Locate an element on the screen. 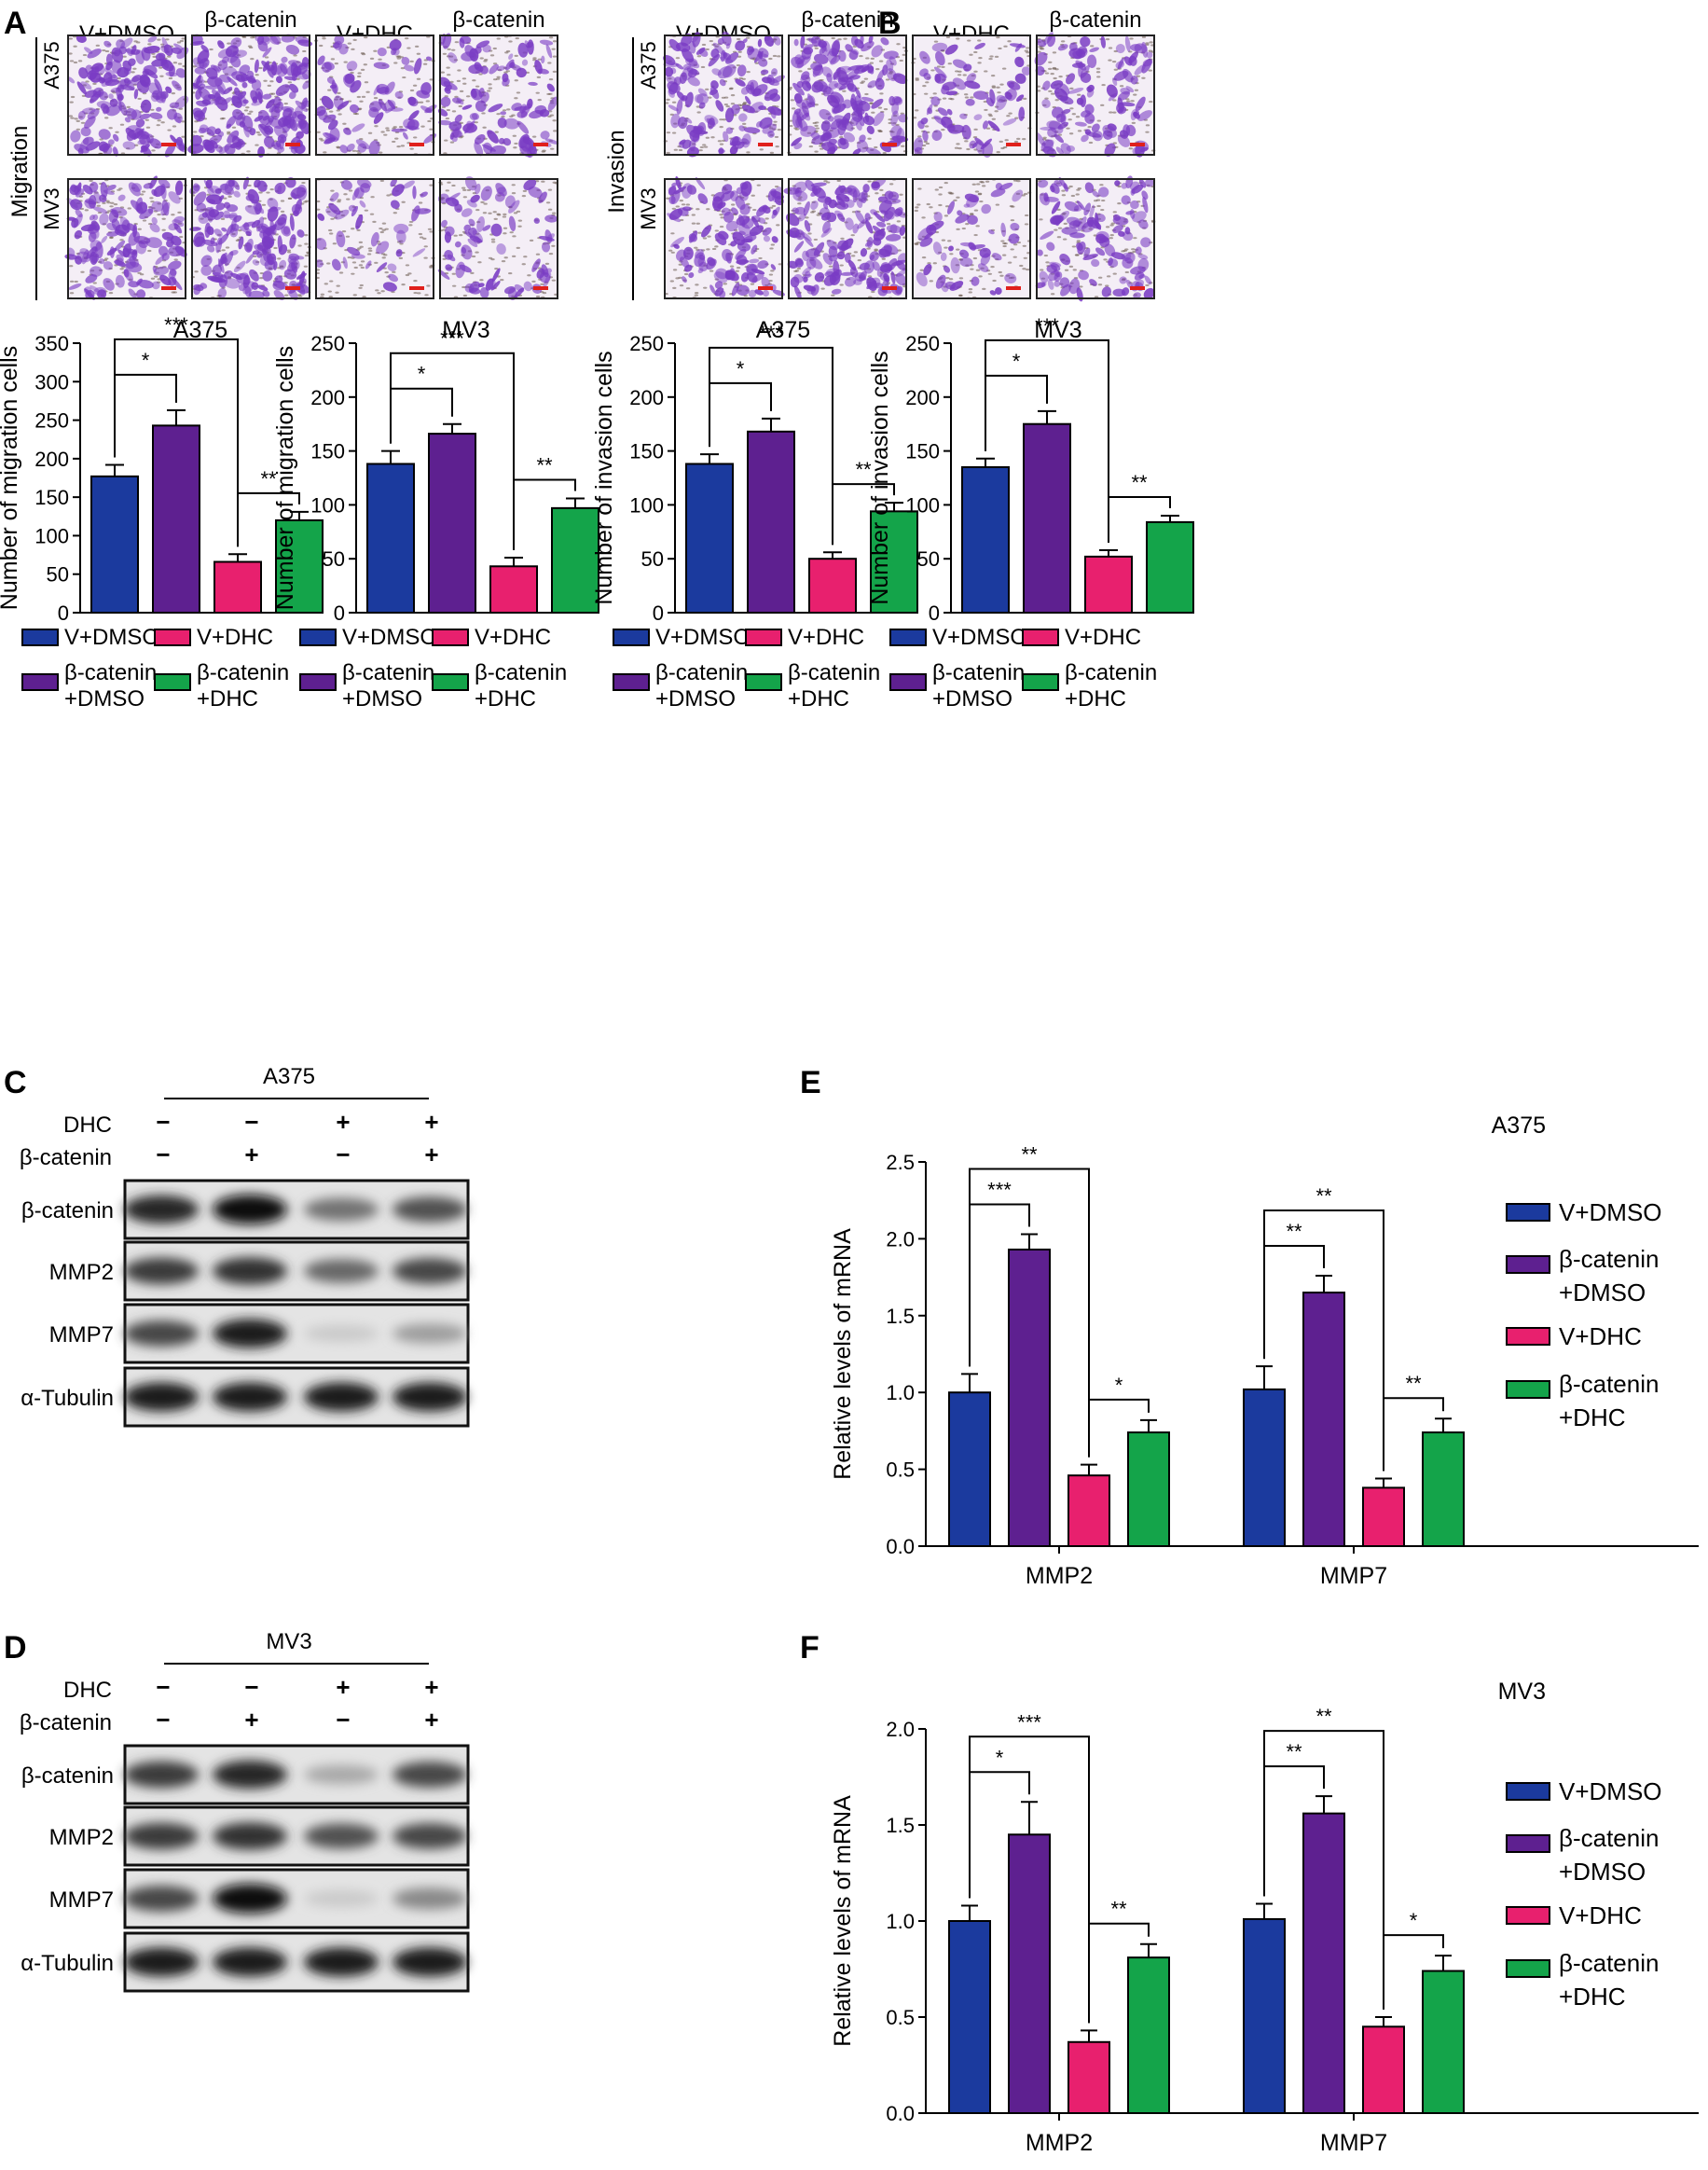 This screenshot has height=2170, width=1708. legend-swatch is located at coordinates (908, 682).